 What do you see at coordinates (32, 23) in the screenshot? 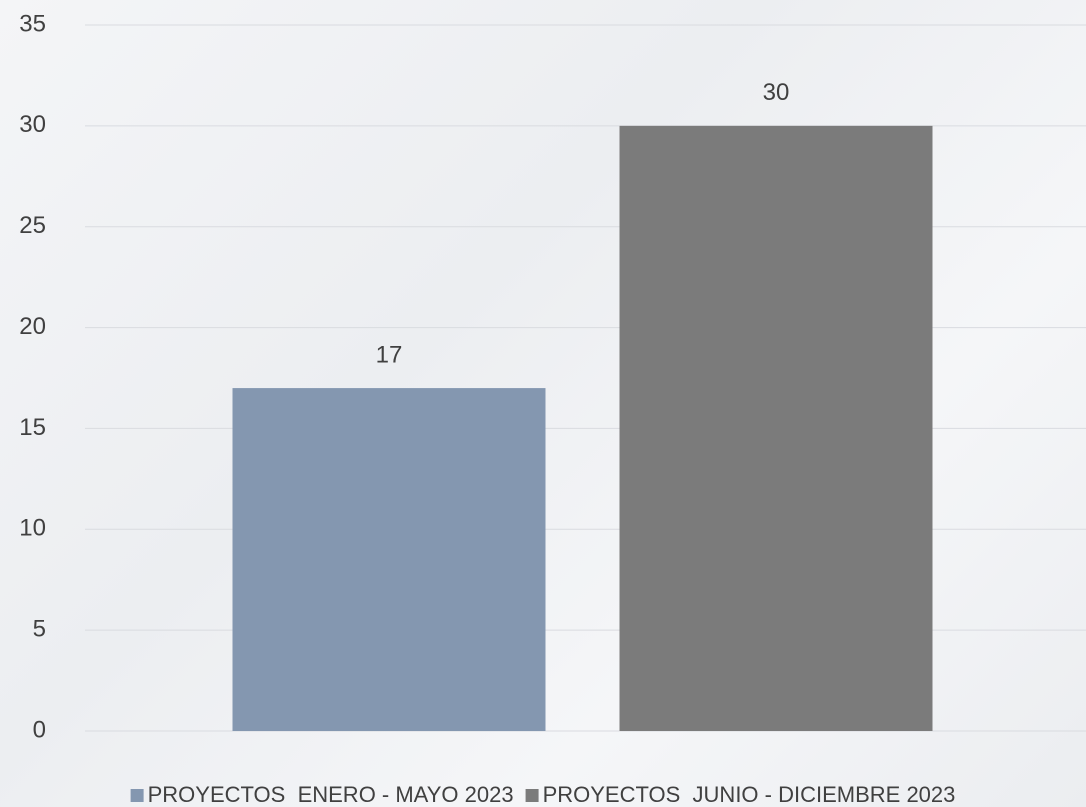
I see `y-tick-label: 35` at bounding box center [32, 23].